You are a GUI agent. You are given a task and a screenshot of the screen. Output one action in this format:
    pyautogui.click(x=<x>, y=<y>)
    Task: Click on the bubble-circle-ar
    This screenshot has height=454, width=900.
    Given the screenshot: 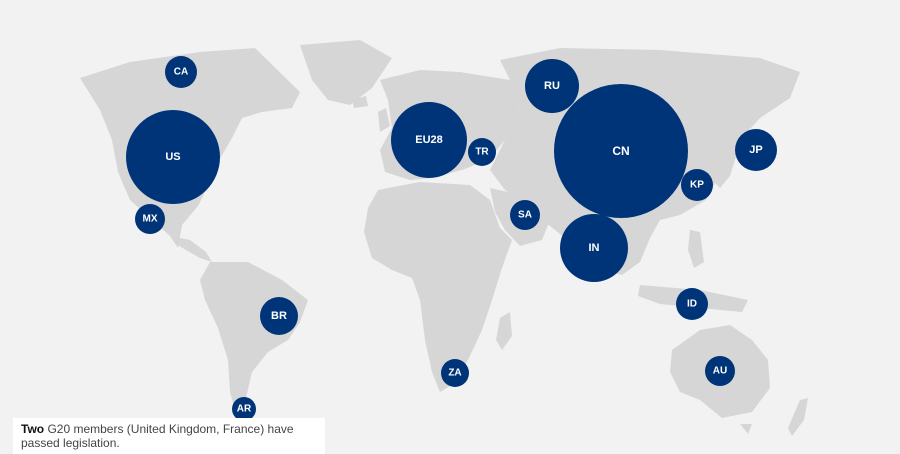 What is the action you would take?
    pyautogui.click(x=244, y=409)
    